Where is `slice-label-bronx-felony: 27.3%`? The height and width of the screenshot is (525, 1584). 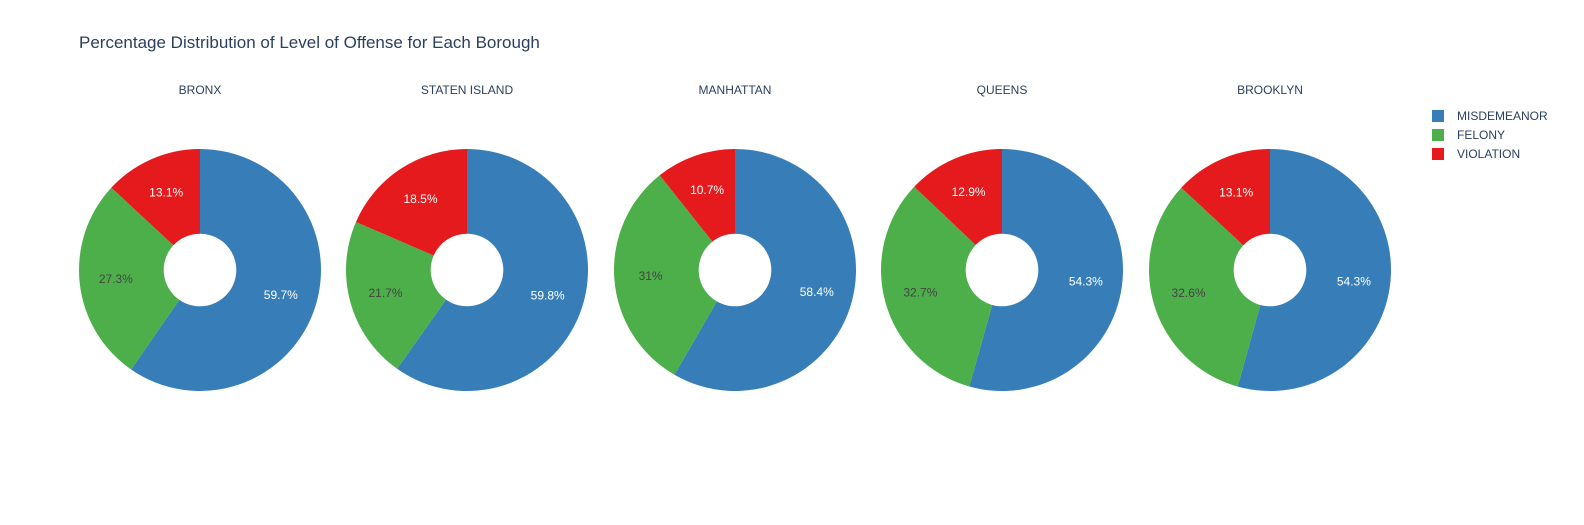 slice-label-bronx-felony: 27.3% is located at coordinates (116, 279).